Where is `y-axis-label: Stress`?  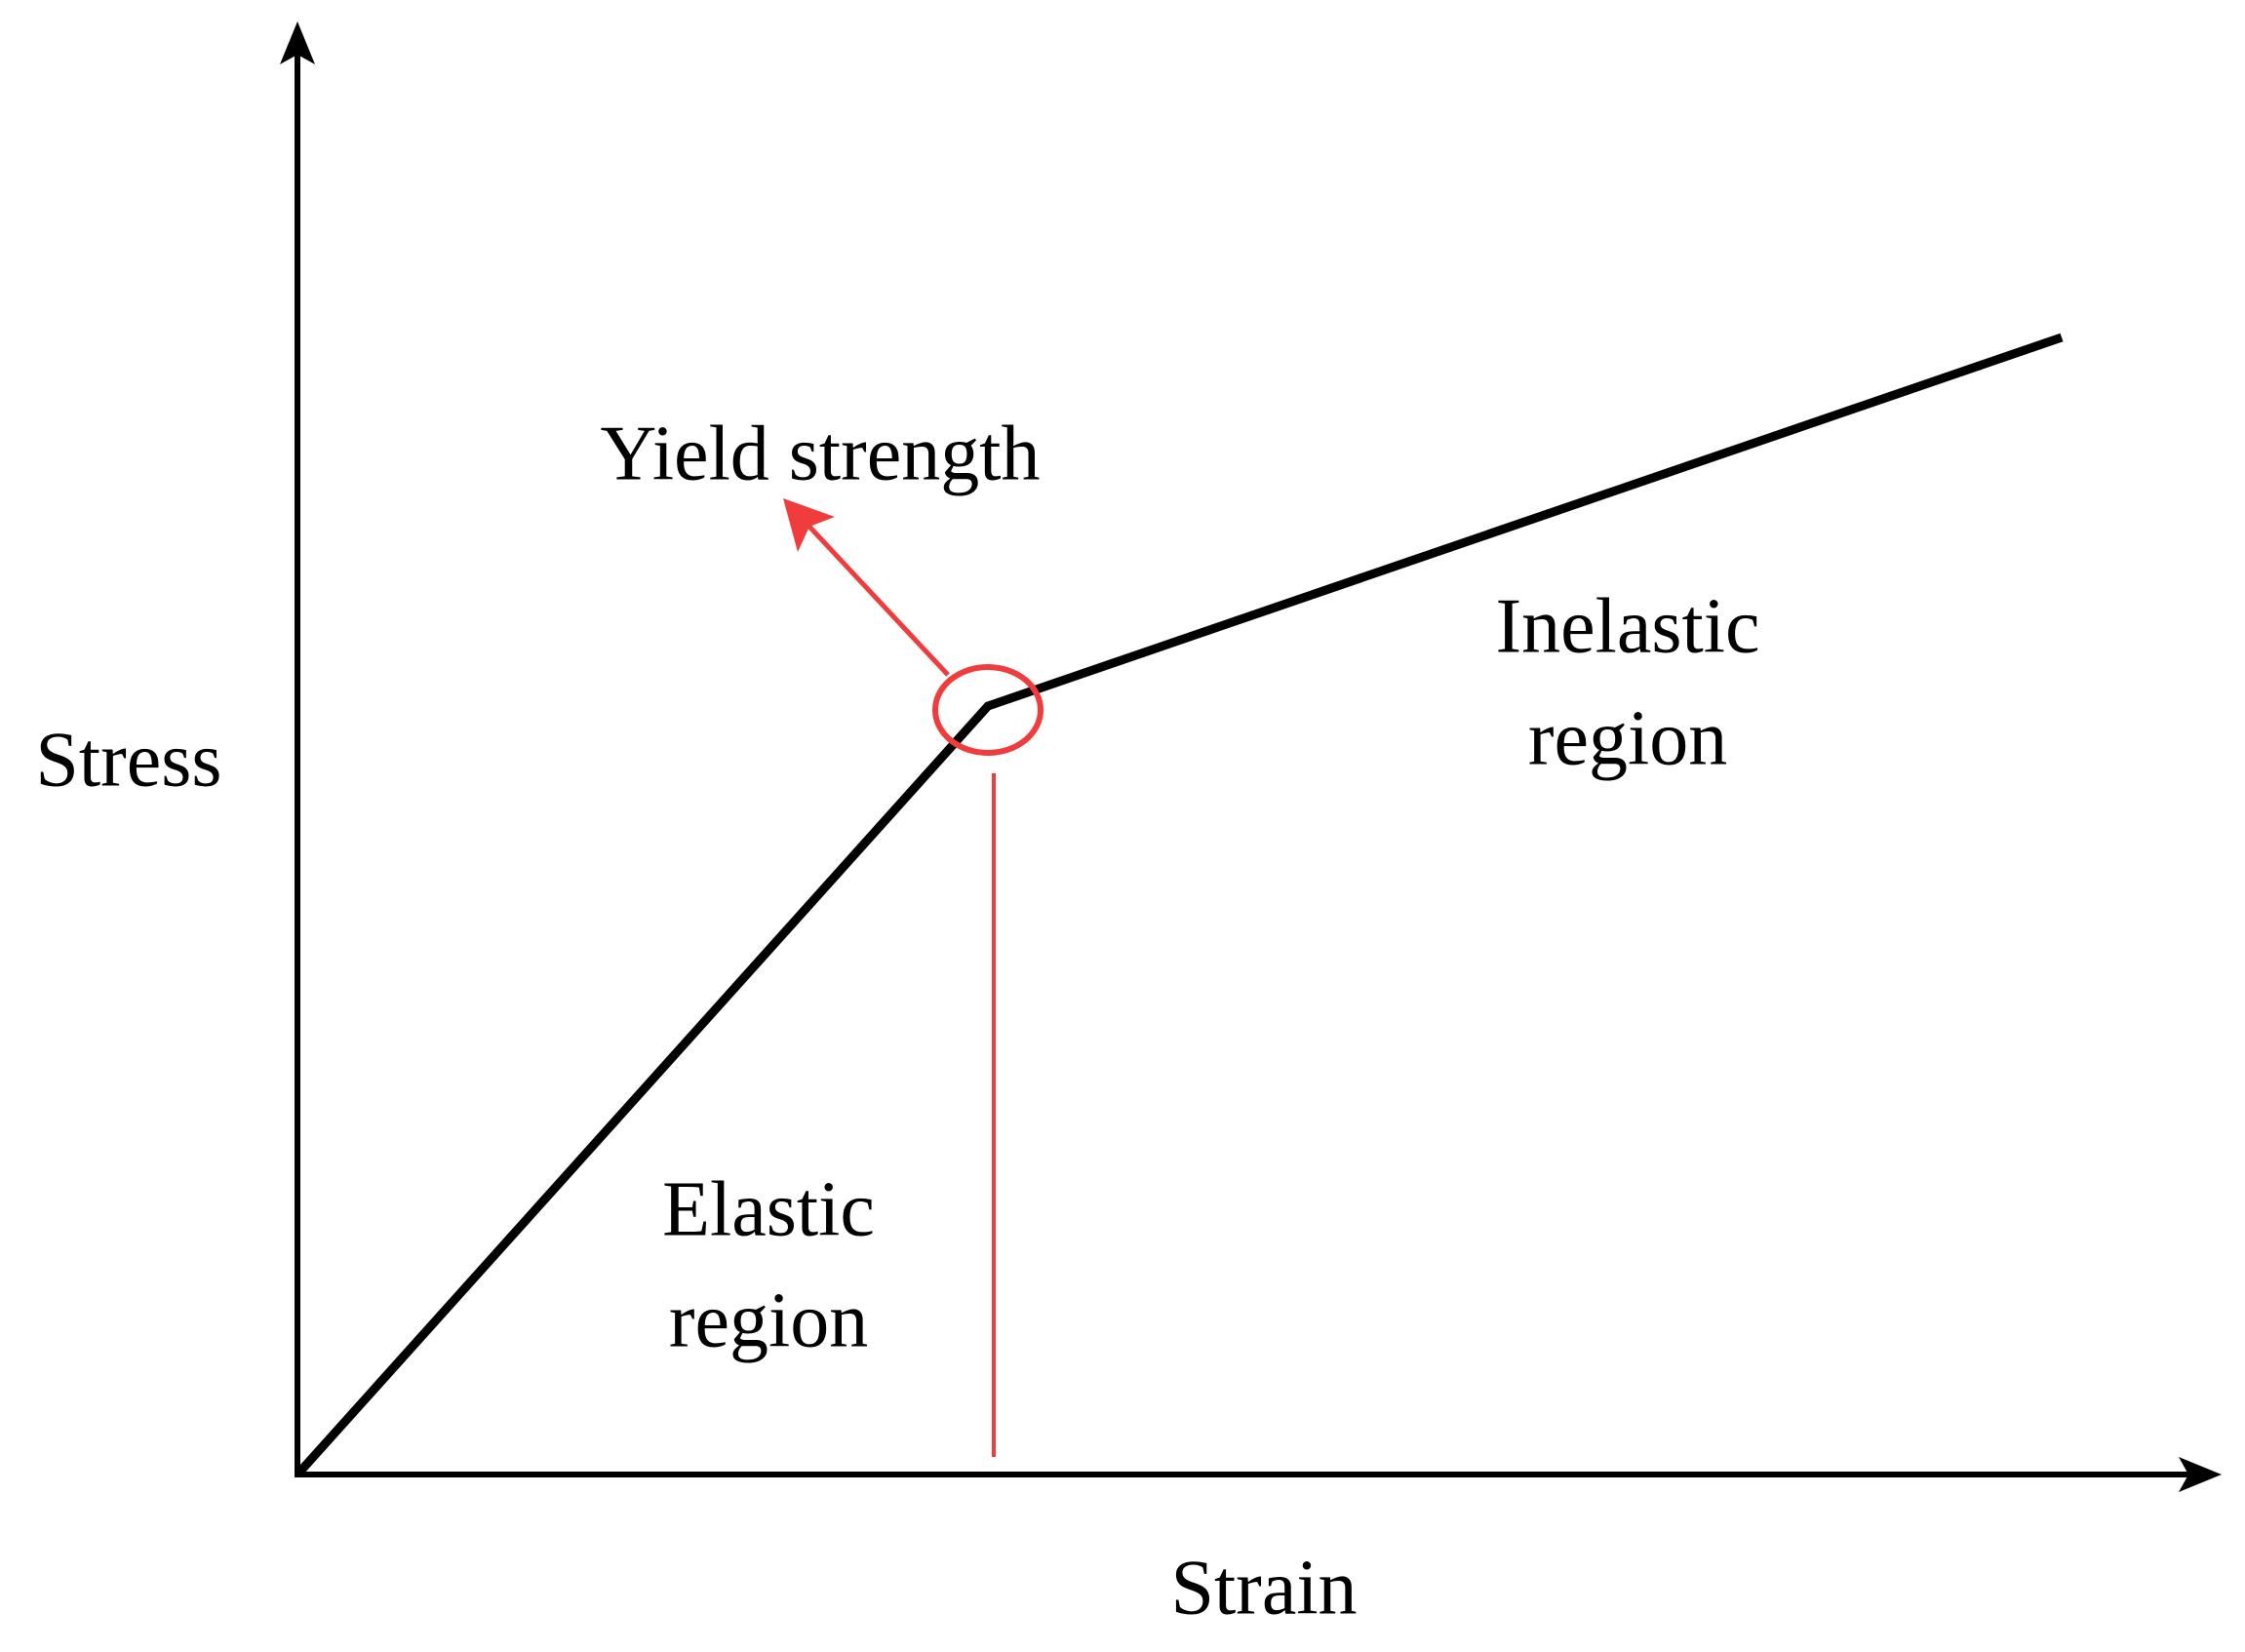
y-axis-label: Stress is located at coordinates (128, 760).